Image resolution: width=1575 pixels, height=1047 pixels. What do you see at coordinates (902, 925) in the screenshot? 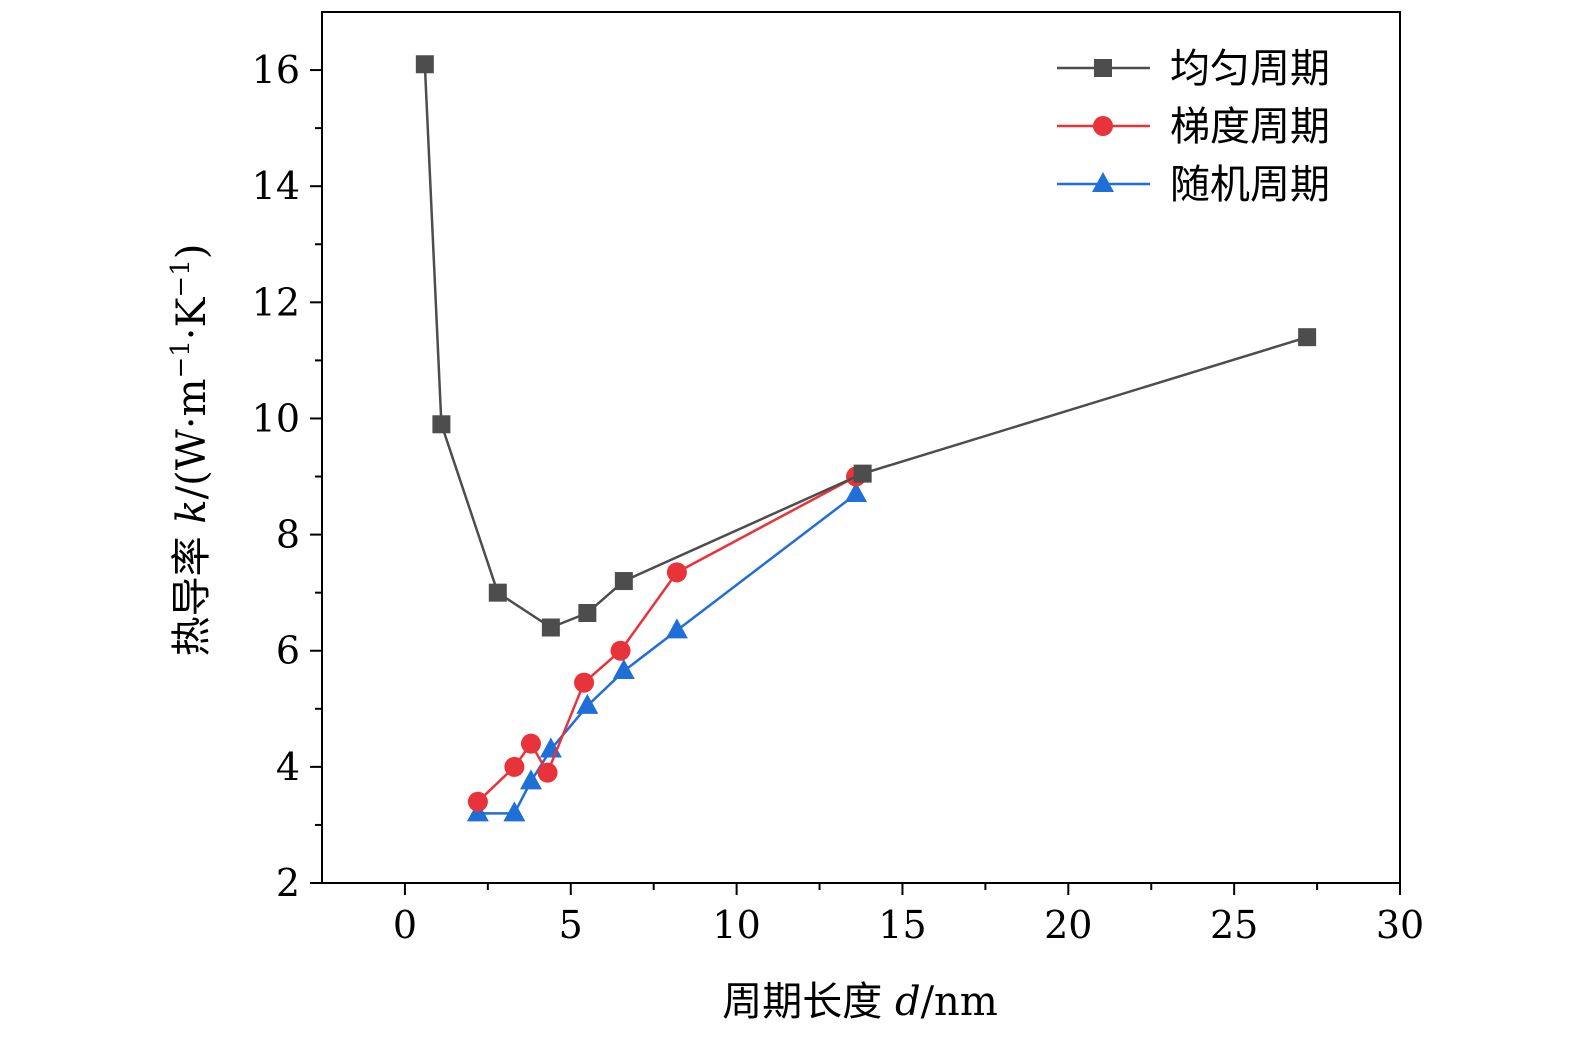
I see `x-tick-label: 15` at bounding box center [902, 925].